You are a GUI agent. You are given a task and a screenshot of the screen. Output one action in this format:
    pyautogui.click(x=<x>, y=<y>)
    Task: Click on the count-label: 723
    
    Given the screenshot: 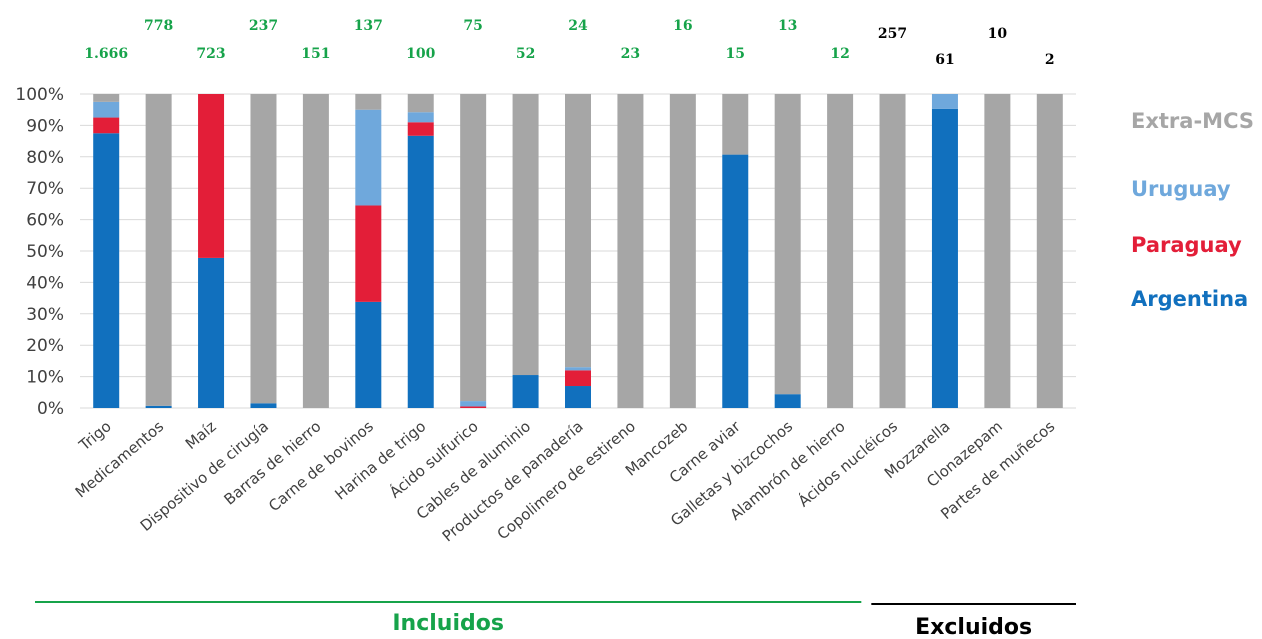 What is the action you would take?
    pyautogui.click(x=210, y=54)
    